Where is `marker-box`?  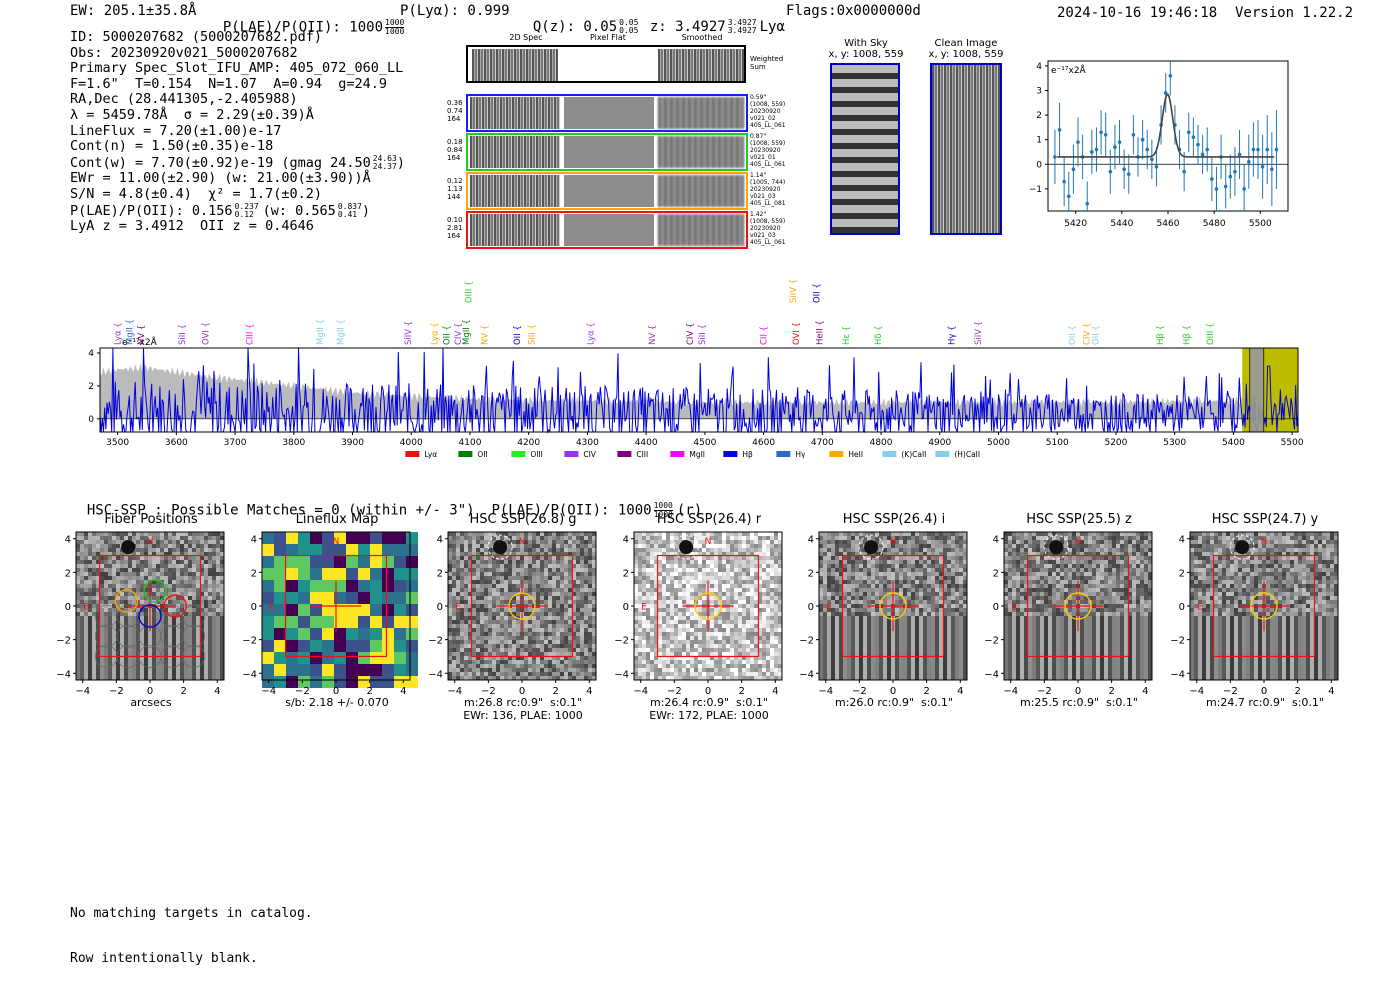
marker-box is located at coordinates (1257, 390).